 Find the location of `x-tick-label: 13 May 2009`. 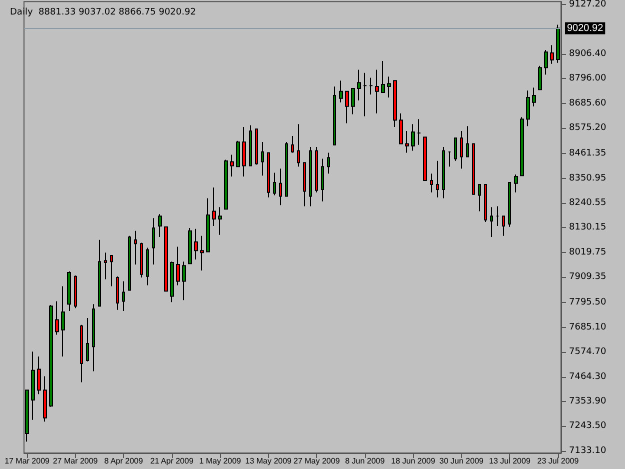

x-tick-label: 13 May 2009 is located at coordinates (268, 461).